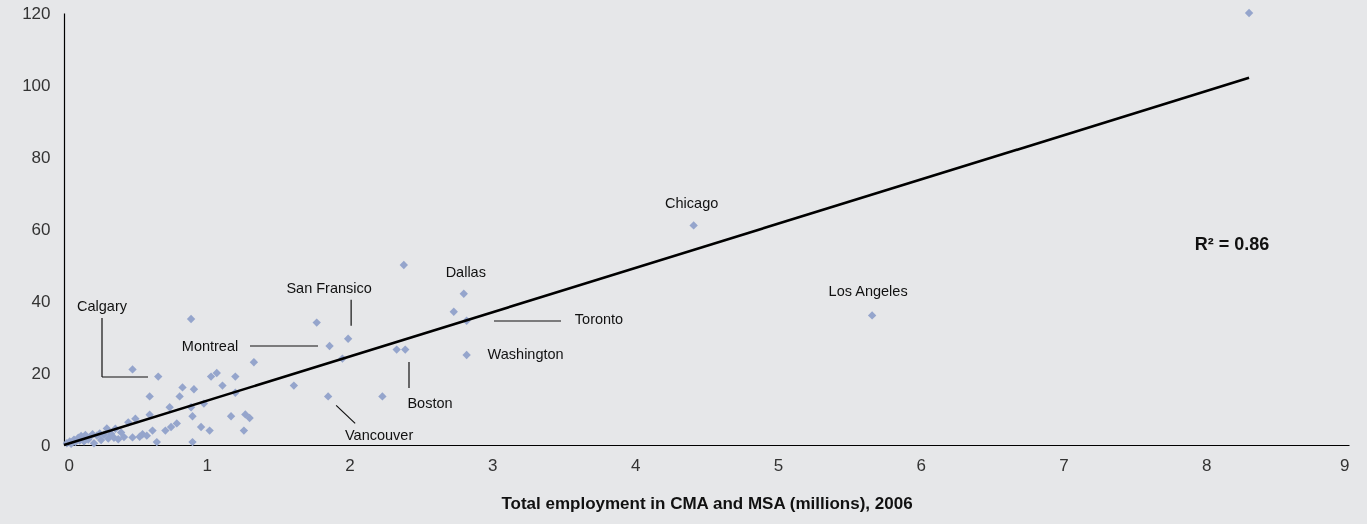 The image size is (1367, 524). Describe the element at coordinates (525, 354) in the screenshot. I see `annotation: Washington` at that location.